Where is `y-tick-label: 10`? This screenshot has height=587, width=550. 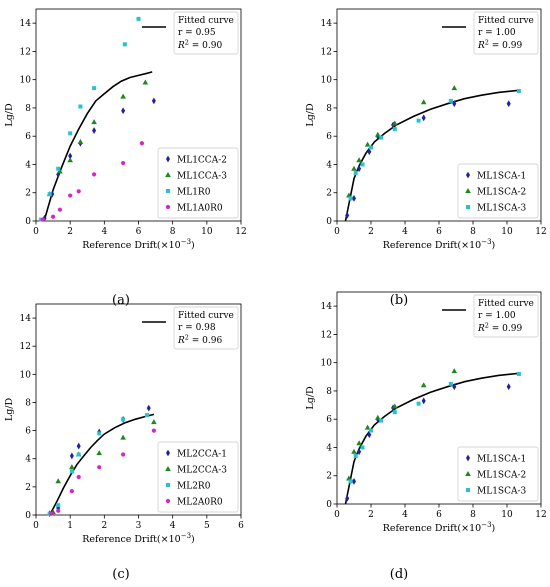 y-tick-label: 10 is located at coordinates (327, 81).